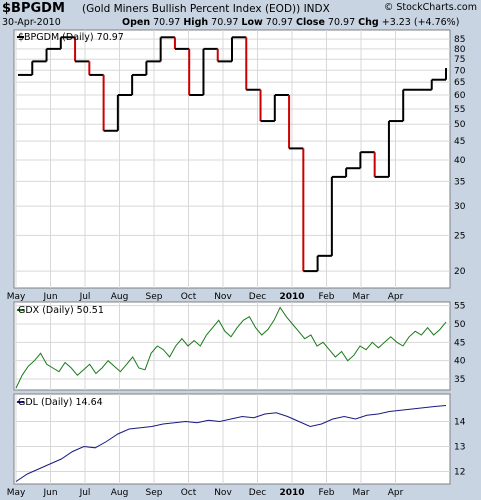  Describe the element at coordinates (16, 493) in the screenshot. I see `x-tick-label-bottom: May` at that location.